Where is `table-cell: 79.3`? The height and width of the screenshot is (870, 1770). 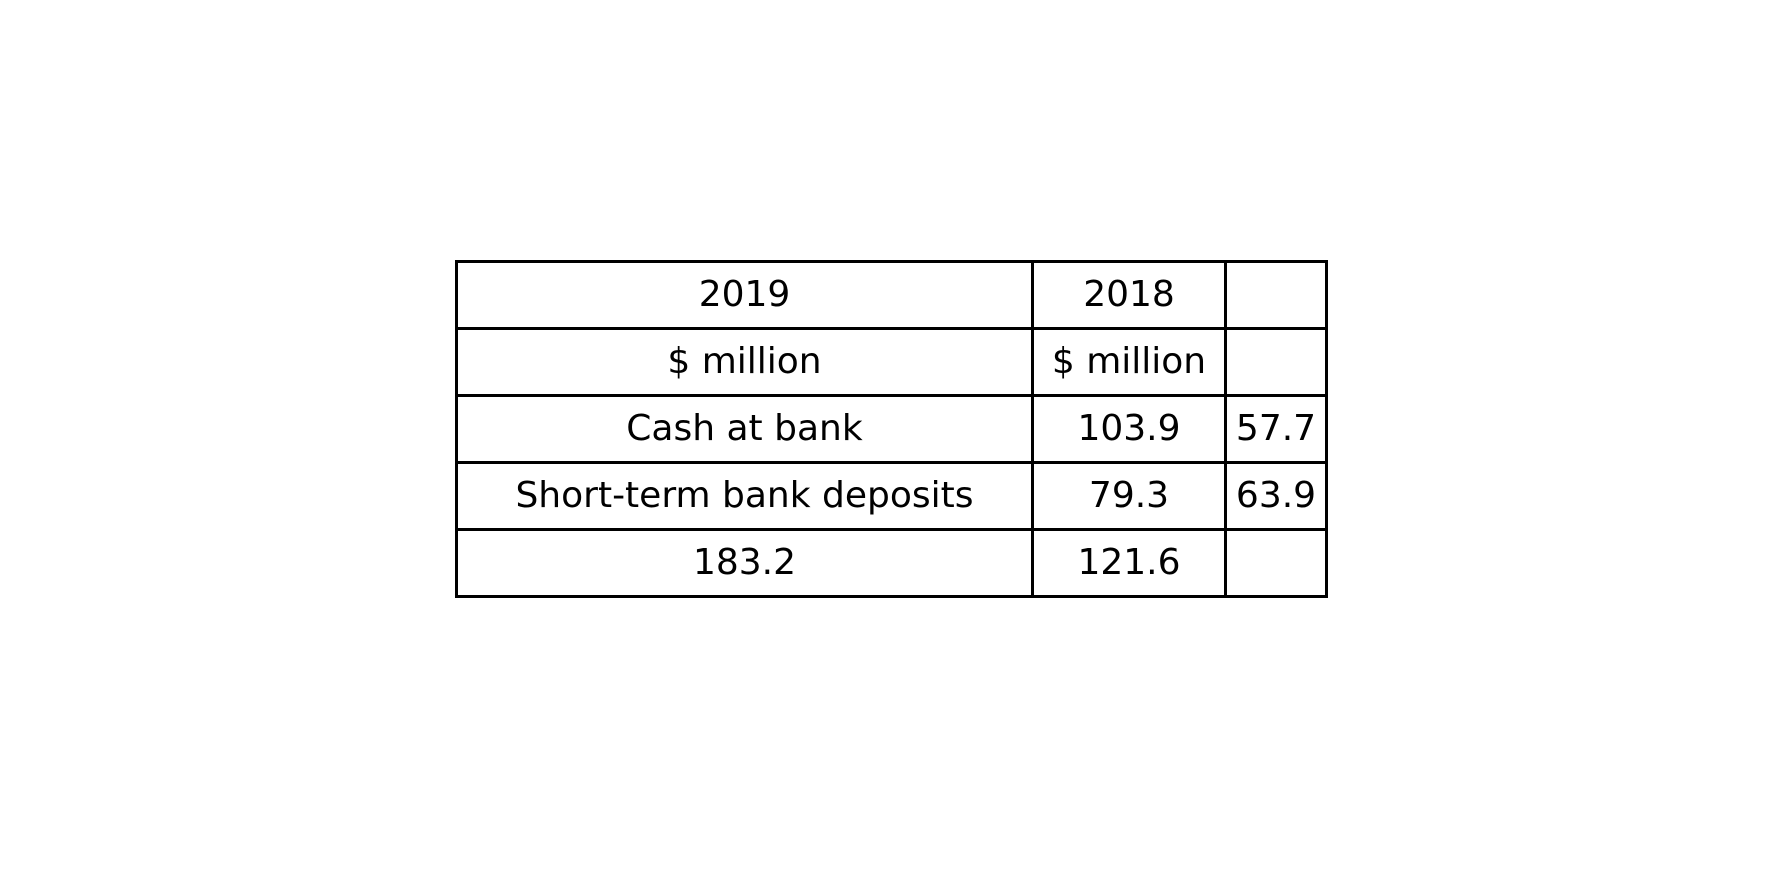 table-cell: 79.3 is located at coordinates (1129, 496).